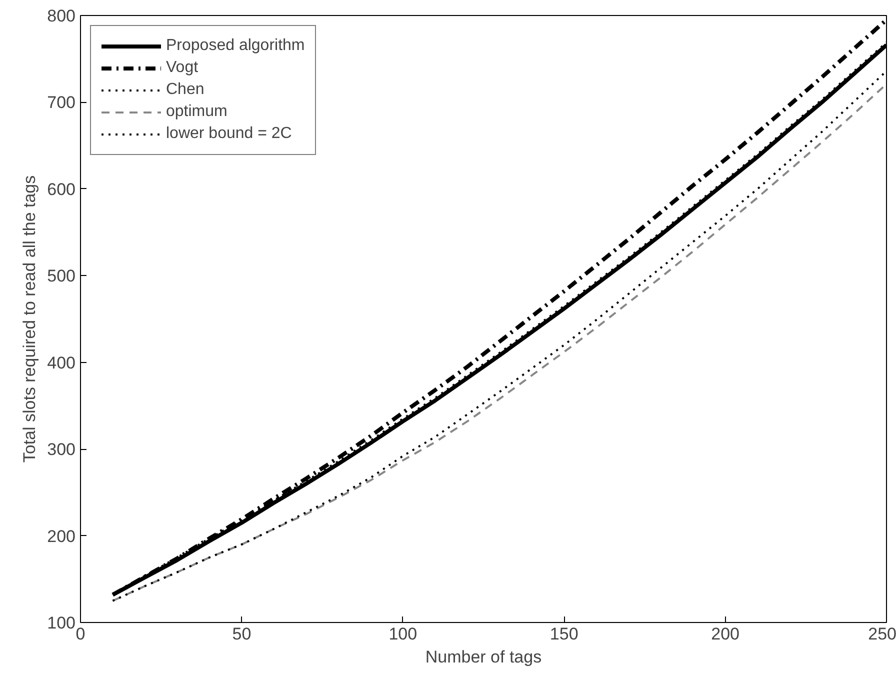  I want to click on x-tick-label: 150, so click(564, 634).